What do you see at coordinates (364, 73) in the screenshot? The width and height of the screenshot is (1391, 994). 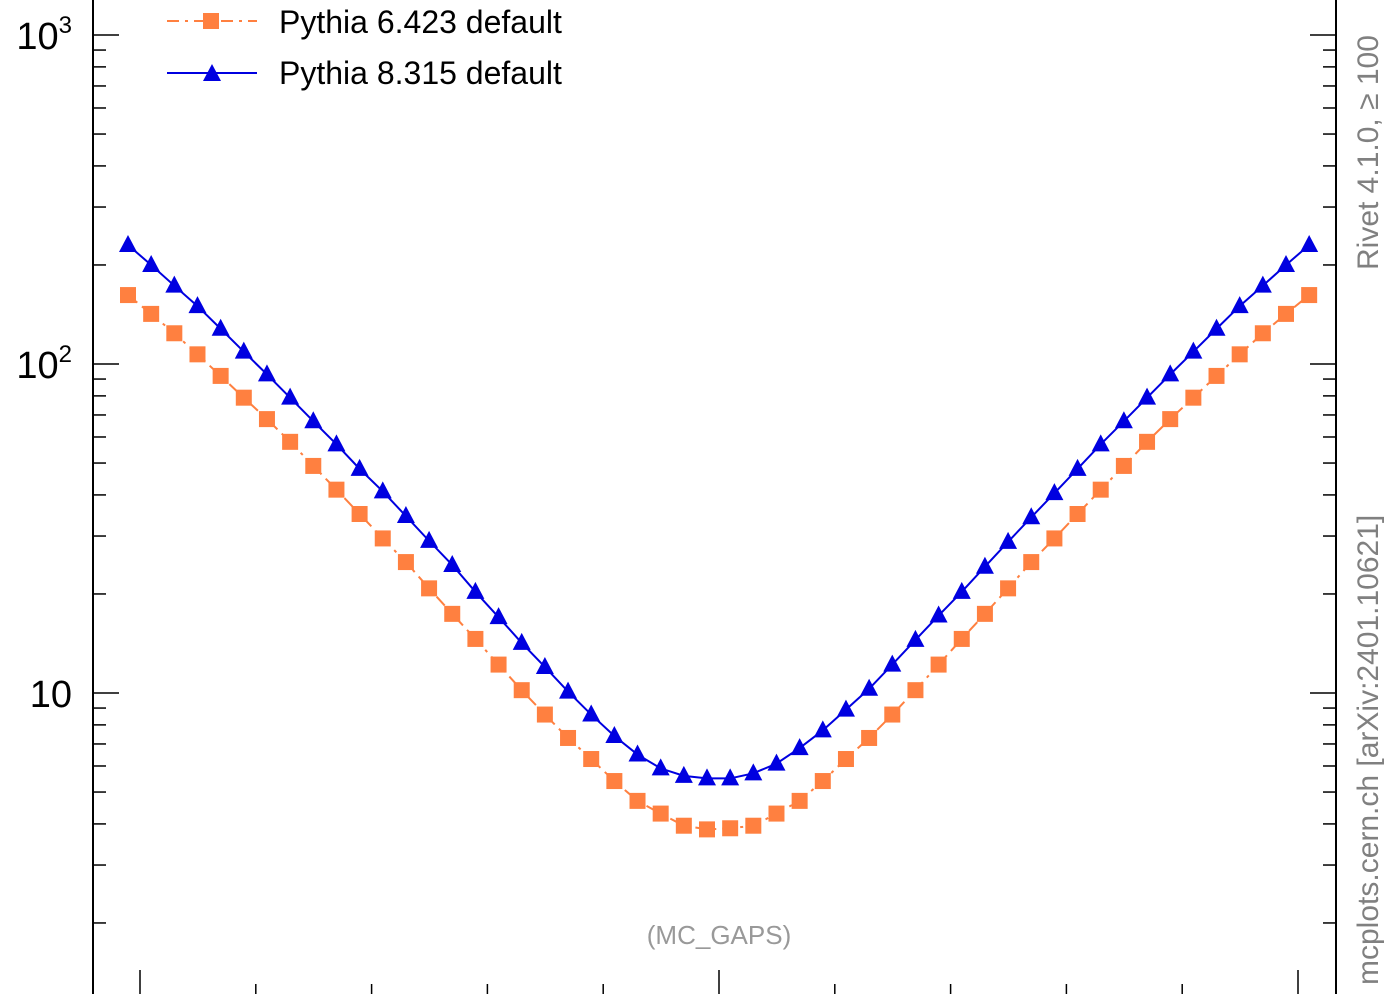 I see `legend-entry-pythia8: Pythia 8.315 default` at bounding box center [364, 73].